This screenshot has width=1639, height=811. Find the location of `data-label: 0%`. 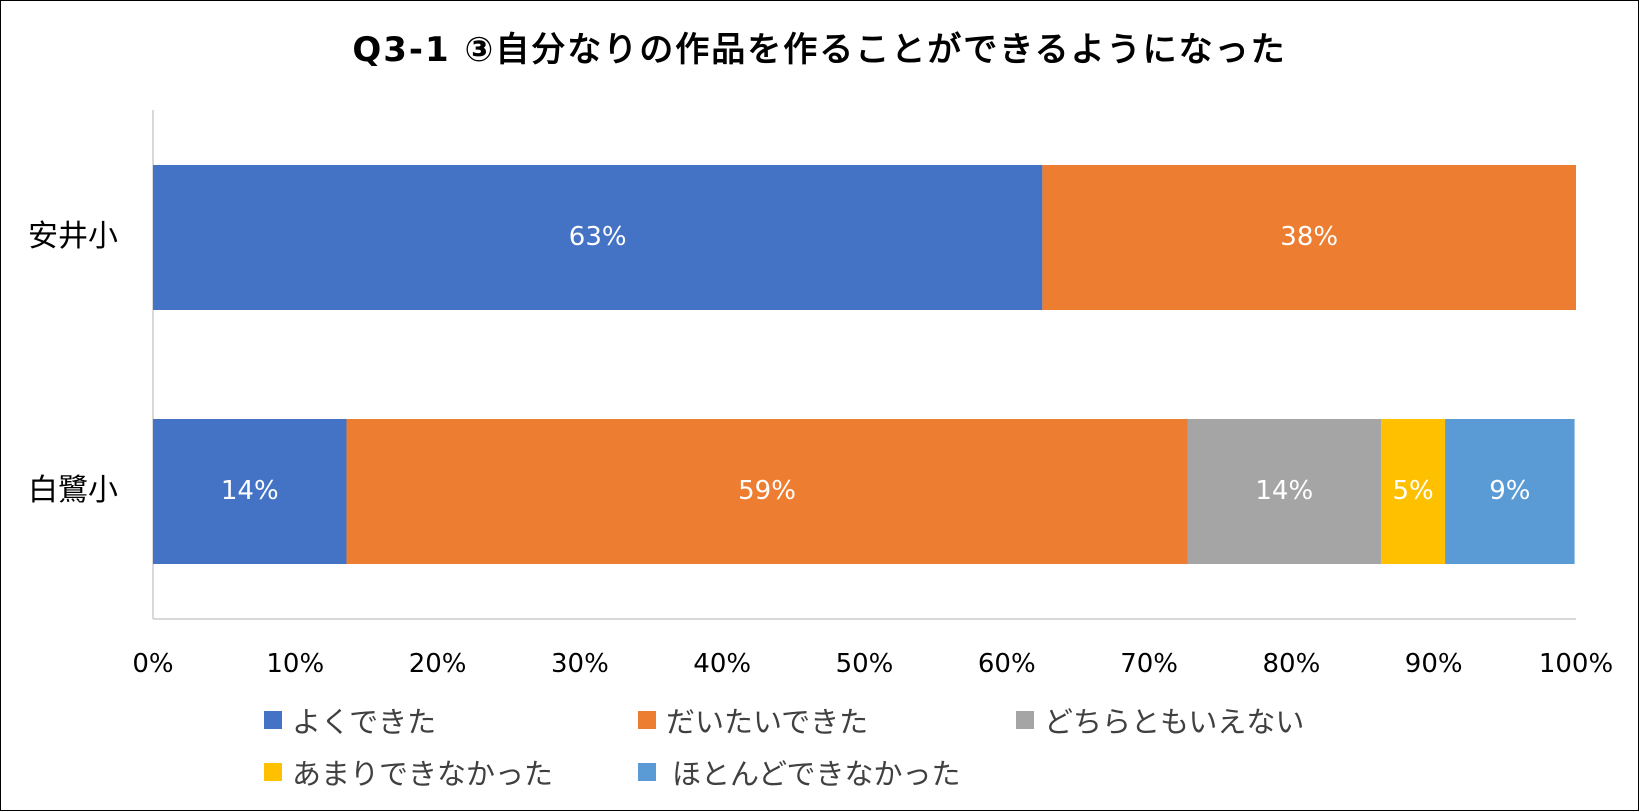

data-label: 0% is located at coordinates (1610, 237).